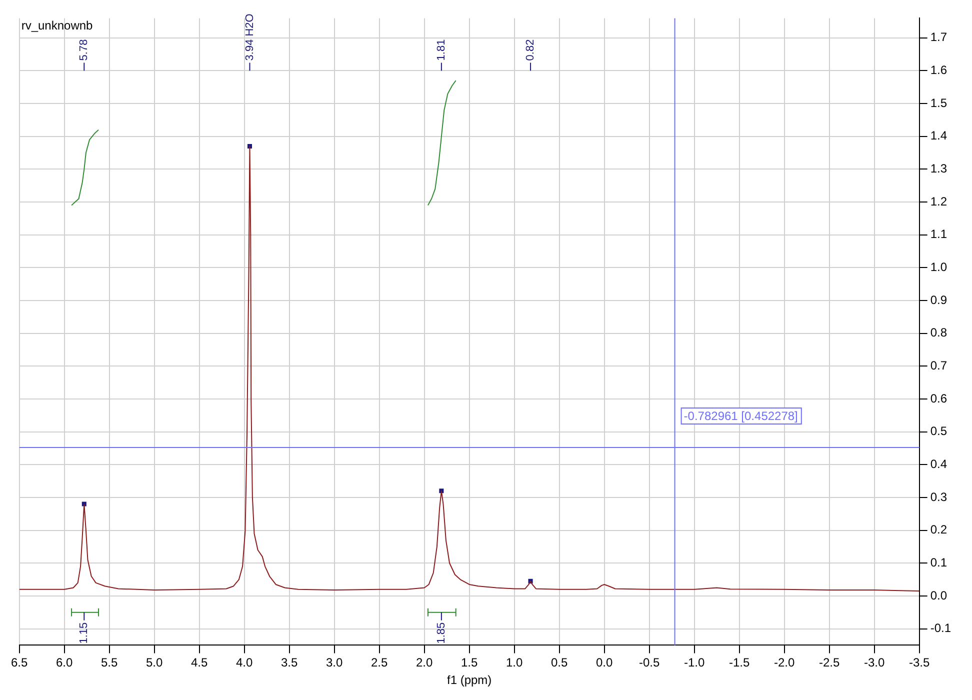 The width and height of the screenshot is (972, 700). Describe the element at coordinates (939, 562) in the screenshot. I see `y-tick-label: 0.1` at that location.